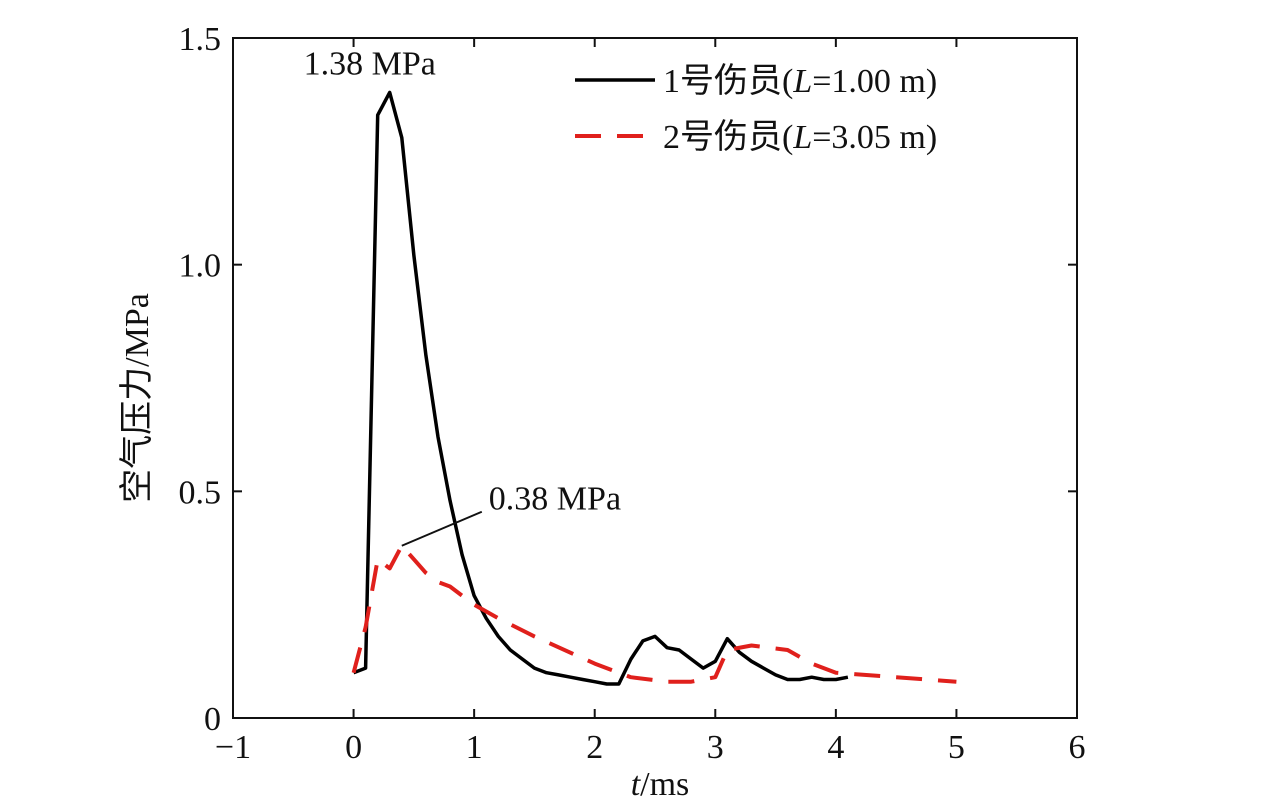 The image size is (1276, 802). I want to click on x-axis-title: t/ms, so click(660, 784).